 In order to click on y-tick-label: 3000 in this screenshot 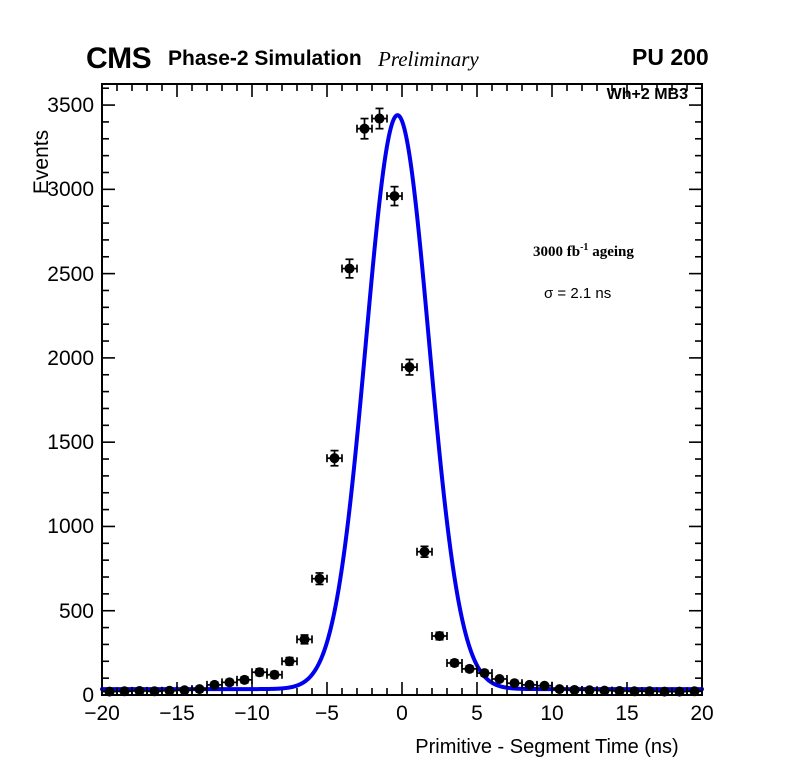, I will do `click(70, 190)`.